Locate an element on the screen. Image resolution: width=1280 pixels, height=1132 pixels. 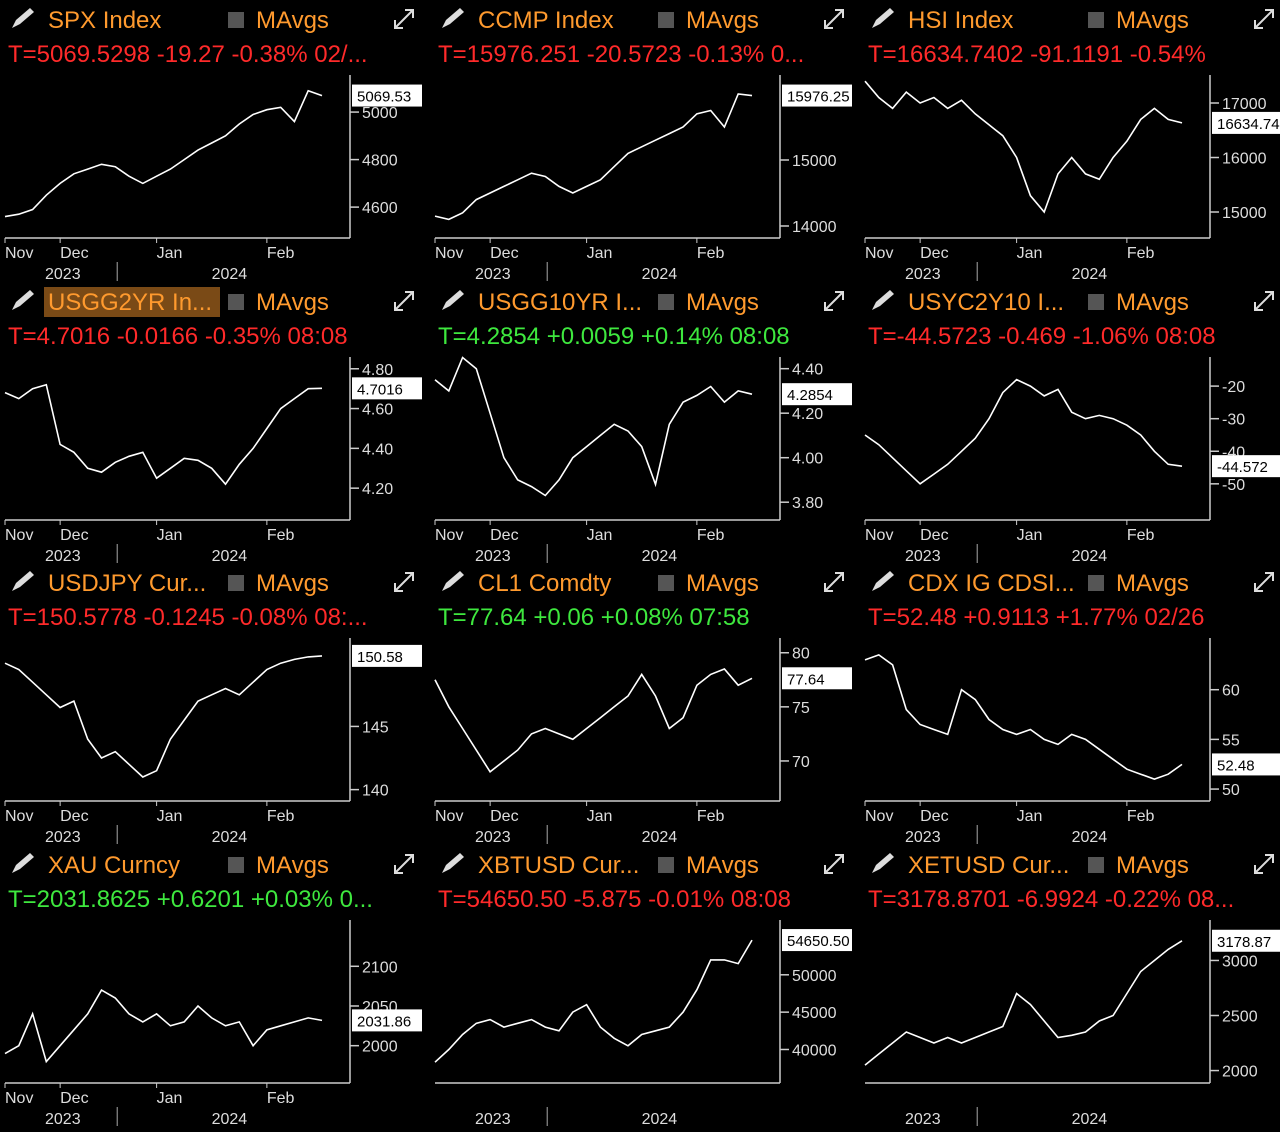
chart-title: CL1 Comdty is located at coordinates (544, 583).